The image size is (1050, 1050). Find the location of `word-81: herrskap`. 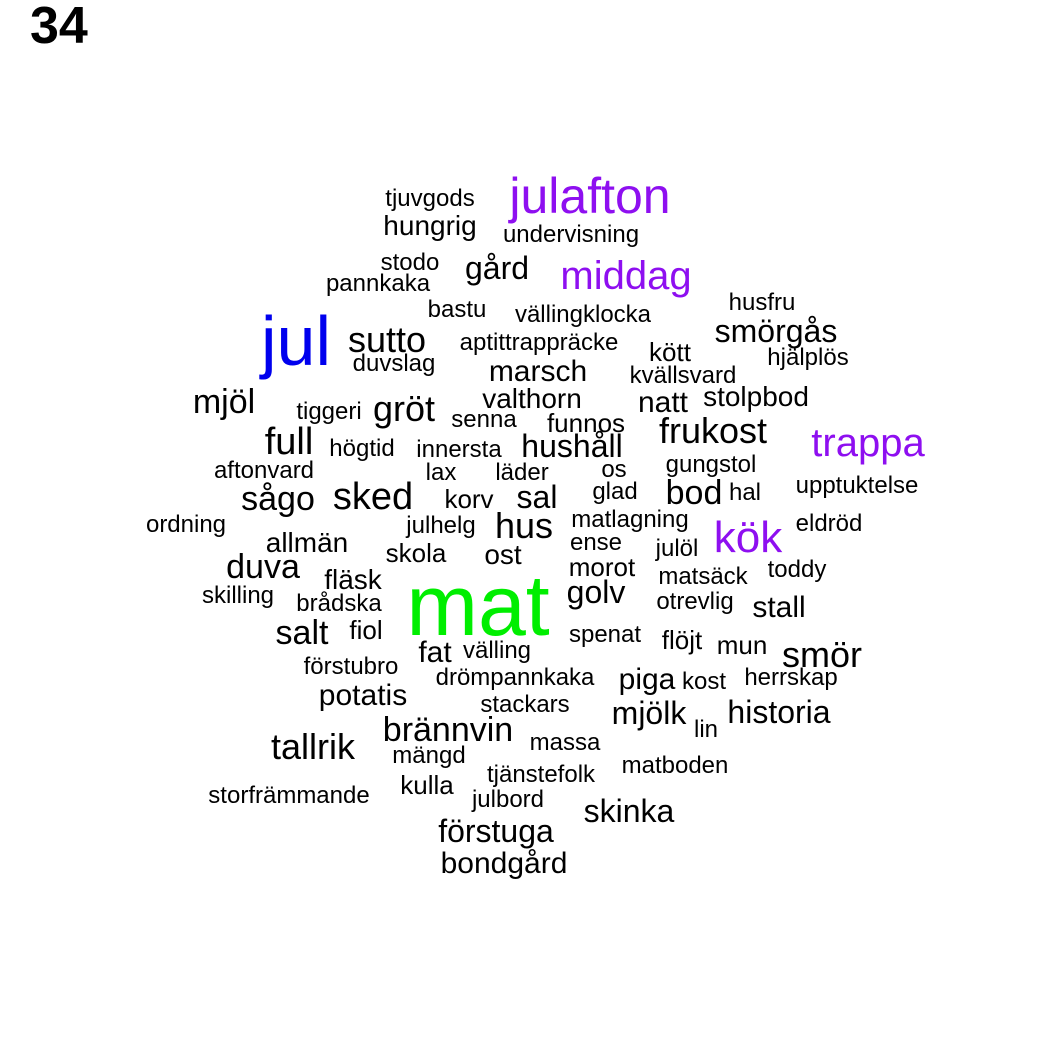

word-81: herrskap is located at coordinates (791, 677).